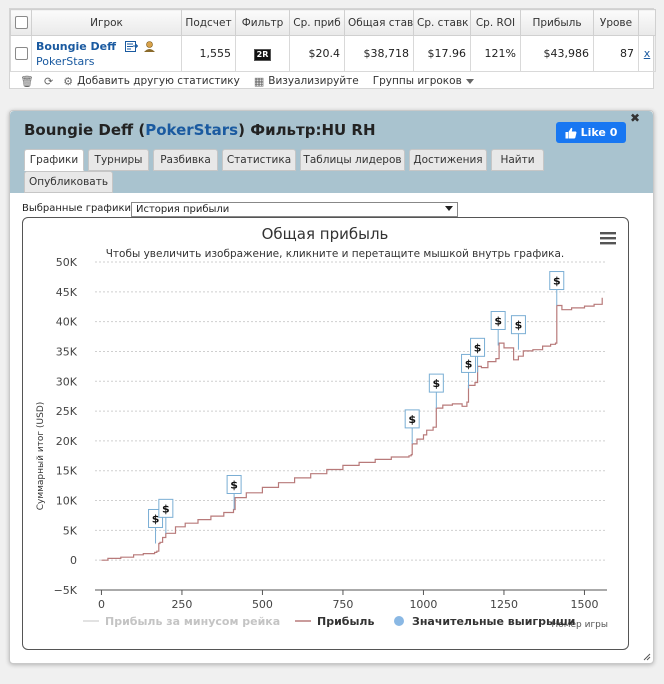  Describe the element at coordinates (183, 209) in the screenshot. I see `graph-select-value: История прибыли` at that location.